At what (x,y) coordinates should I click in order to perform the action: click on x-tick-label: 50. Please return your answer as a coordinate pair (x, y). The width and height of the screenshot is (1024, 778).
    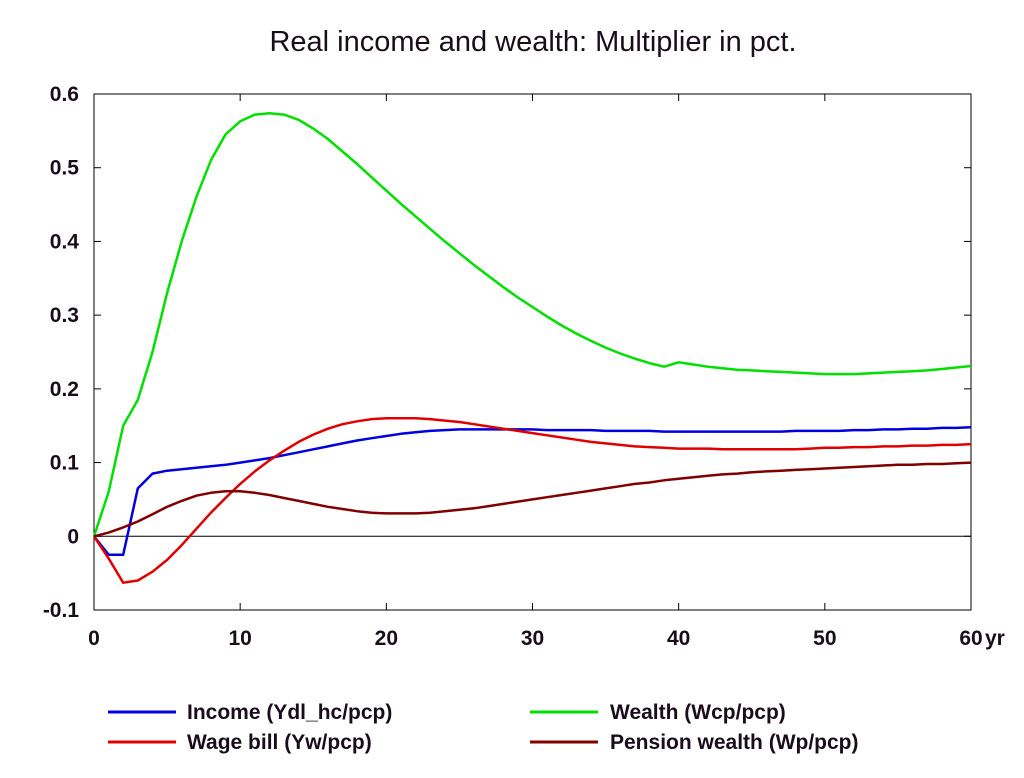
    Looking at the image, I should click on (824, 638).